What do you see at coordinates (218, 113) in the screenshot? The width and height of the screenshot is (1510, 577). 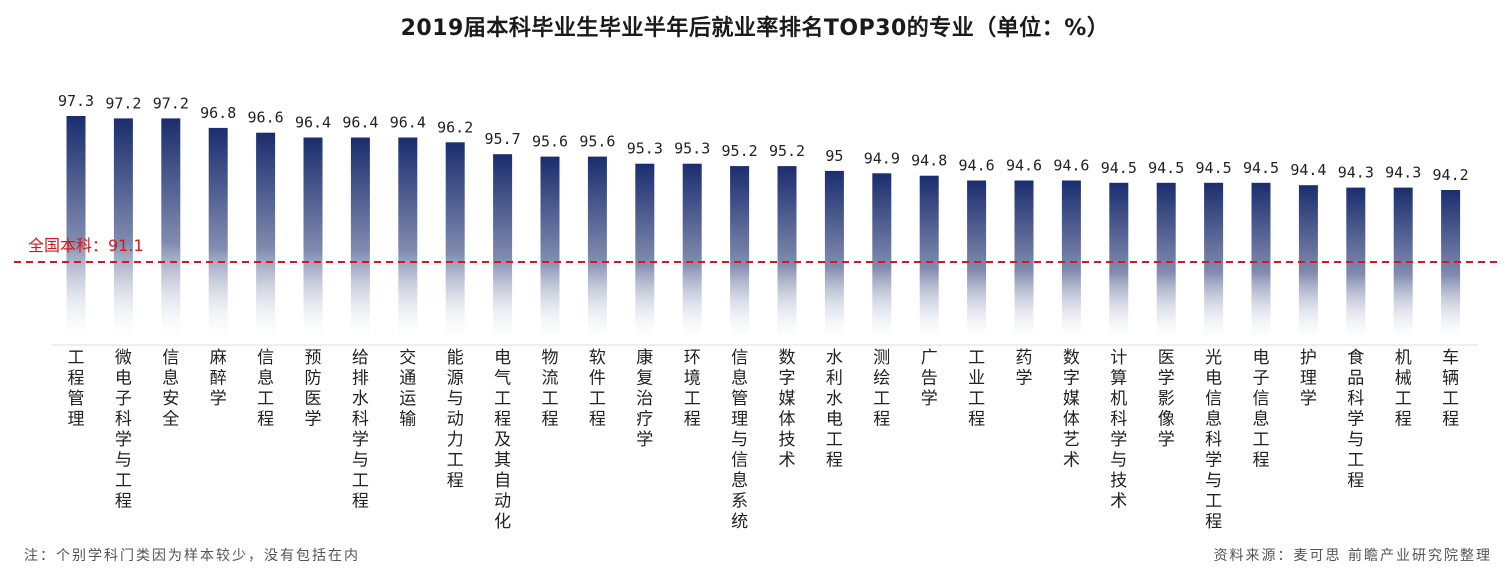 I see `value-label: 96.8` at bounding box center [218, 113].